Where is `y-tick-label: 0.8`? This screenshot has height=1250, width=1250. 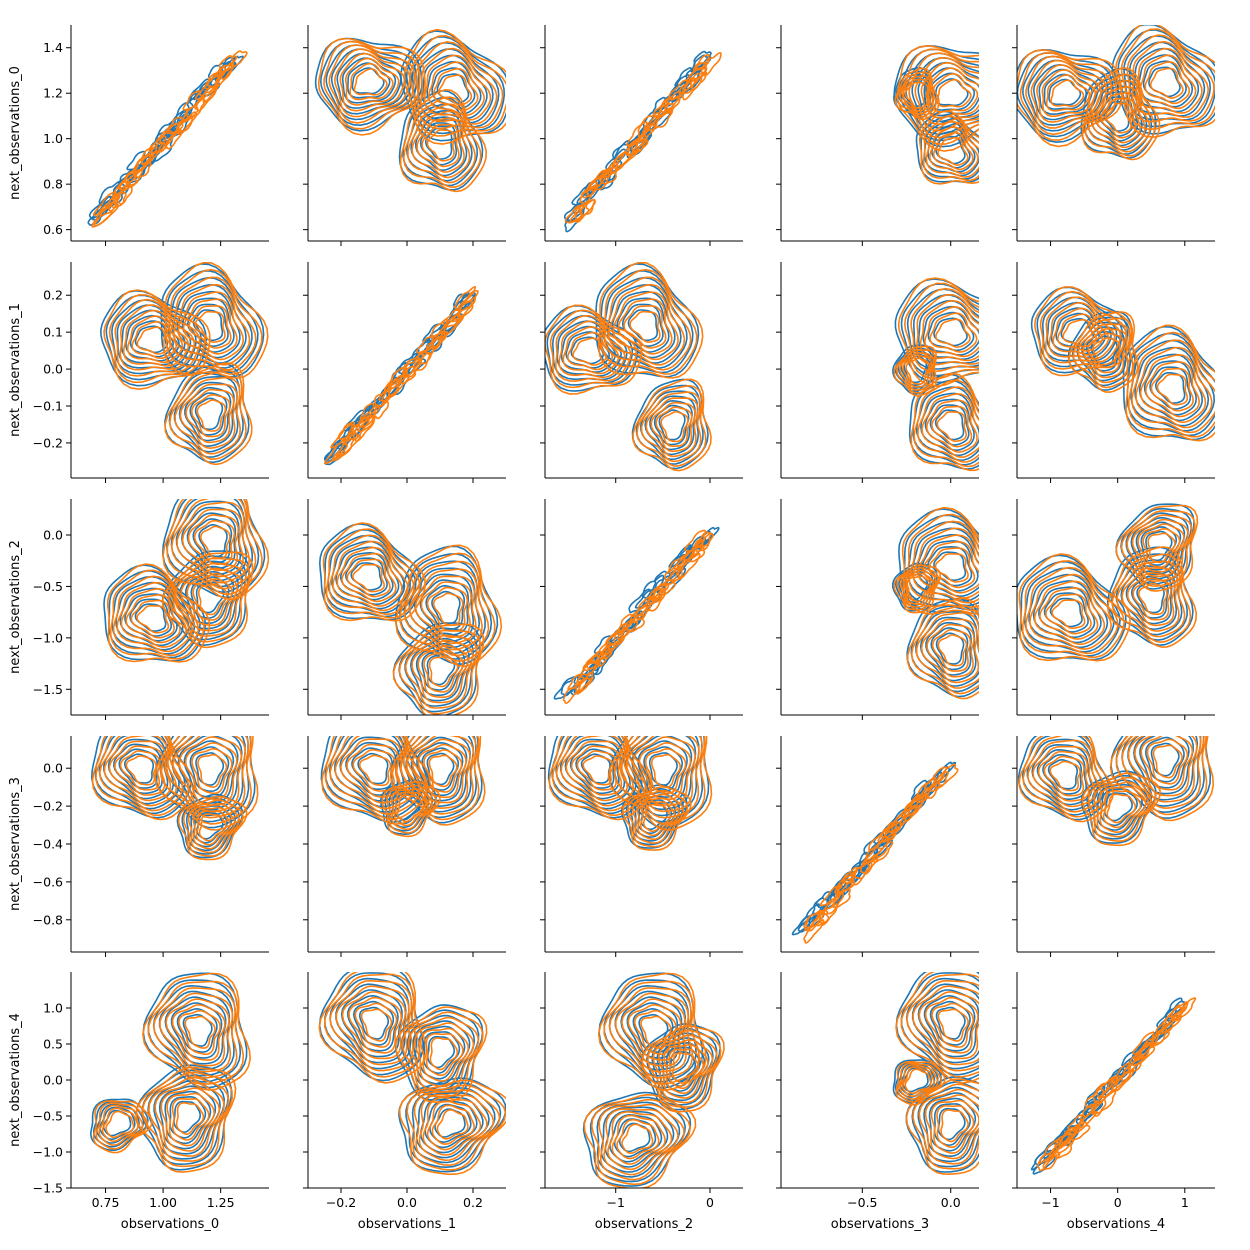
y-tick-label: 0.8 is located at coordinates (53, 184).